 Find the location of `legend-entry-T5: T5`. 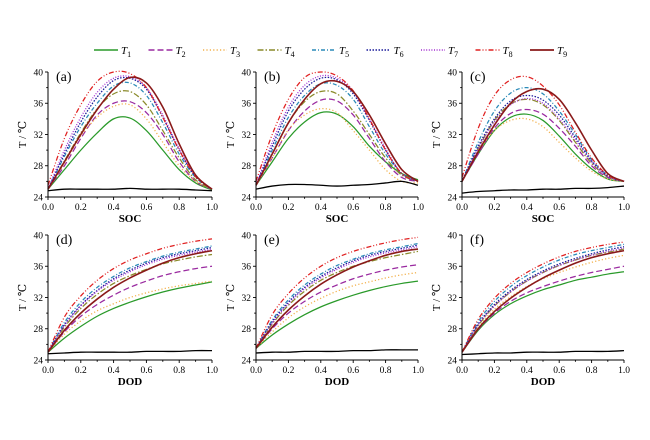

legend-entry-T5: T5 is located at coordinates (330, 52).